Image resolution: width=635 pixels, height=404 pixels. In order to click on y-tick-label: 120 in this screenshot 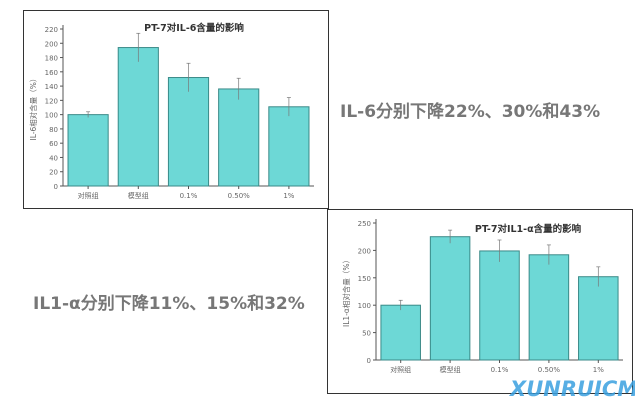, I will do `click(51, 101)`.